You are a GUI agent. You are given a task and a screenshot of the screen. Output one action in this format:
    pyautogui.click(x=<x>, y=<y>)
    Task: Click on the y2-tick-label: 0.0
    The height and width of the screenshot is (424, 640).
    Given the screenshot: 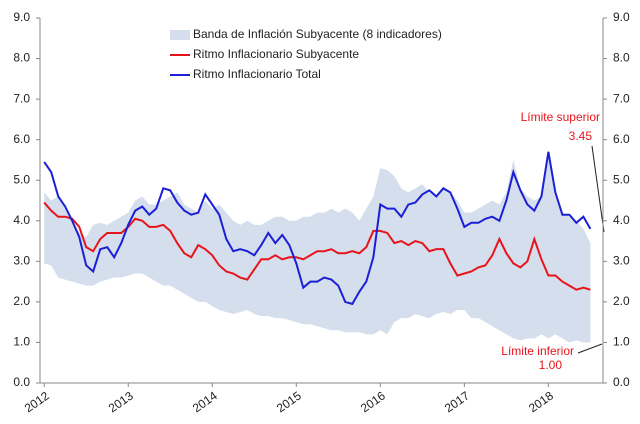 What is the action you would take?
    pyautogui.click(x=621, y=382)
    